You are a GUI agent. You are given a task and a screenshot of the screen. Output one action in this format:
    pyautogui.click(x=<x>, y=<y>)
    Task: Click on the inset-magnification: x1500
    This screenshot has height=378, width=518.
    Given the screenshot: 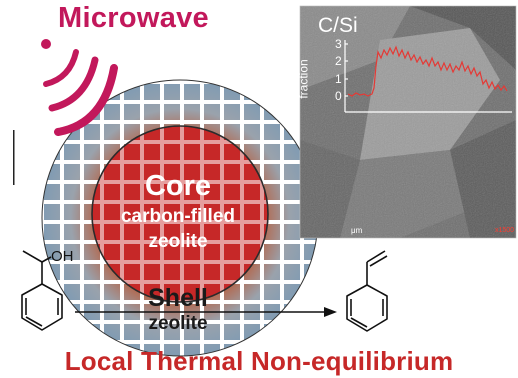 What is the action you would take?
    pyautogui.click(x=505, y=230)
    